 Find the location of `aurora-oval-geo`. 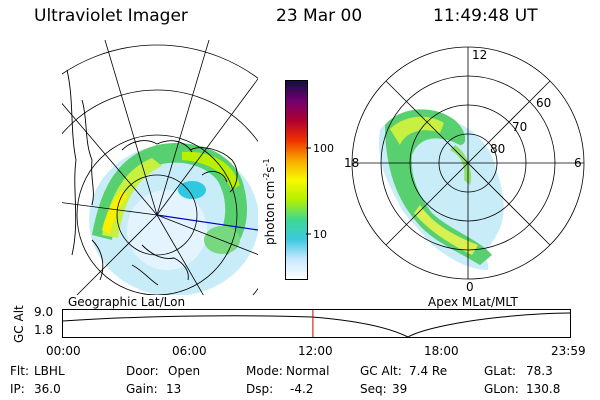

aurora-oval-geo is located at coordinates (173, 219).